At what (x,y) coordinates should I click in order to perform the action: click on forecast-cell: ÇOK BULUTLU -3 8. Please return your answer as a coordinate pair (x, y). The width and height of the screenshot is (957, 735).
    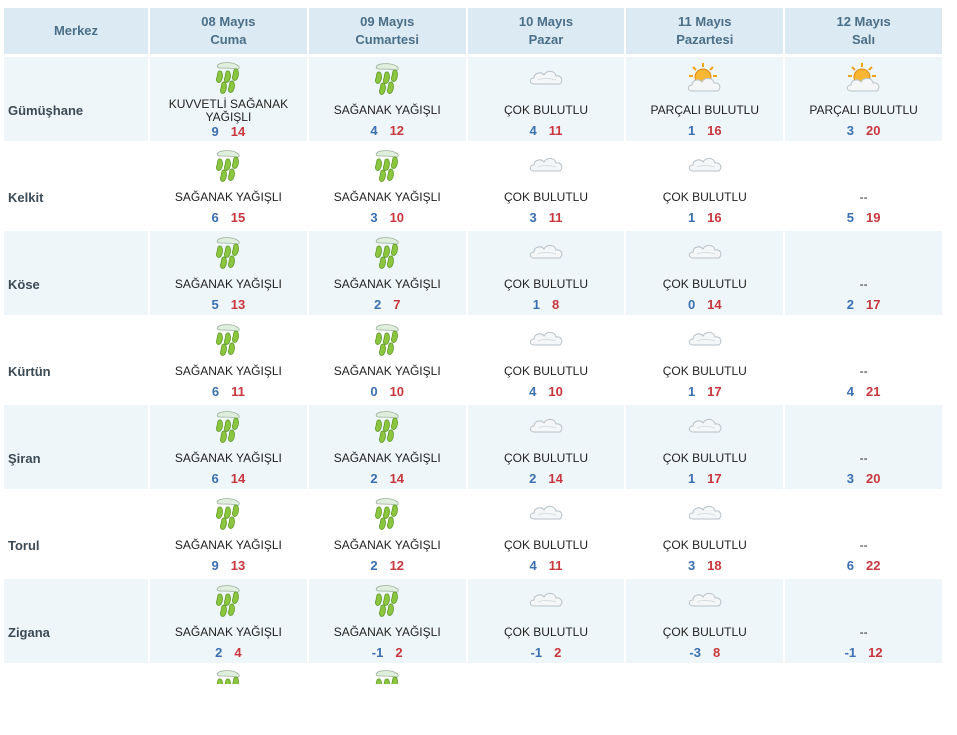
    Looking at the image, I should click on (705, 621).